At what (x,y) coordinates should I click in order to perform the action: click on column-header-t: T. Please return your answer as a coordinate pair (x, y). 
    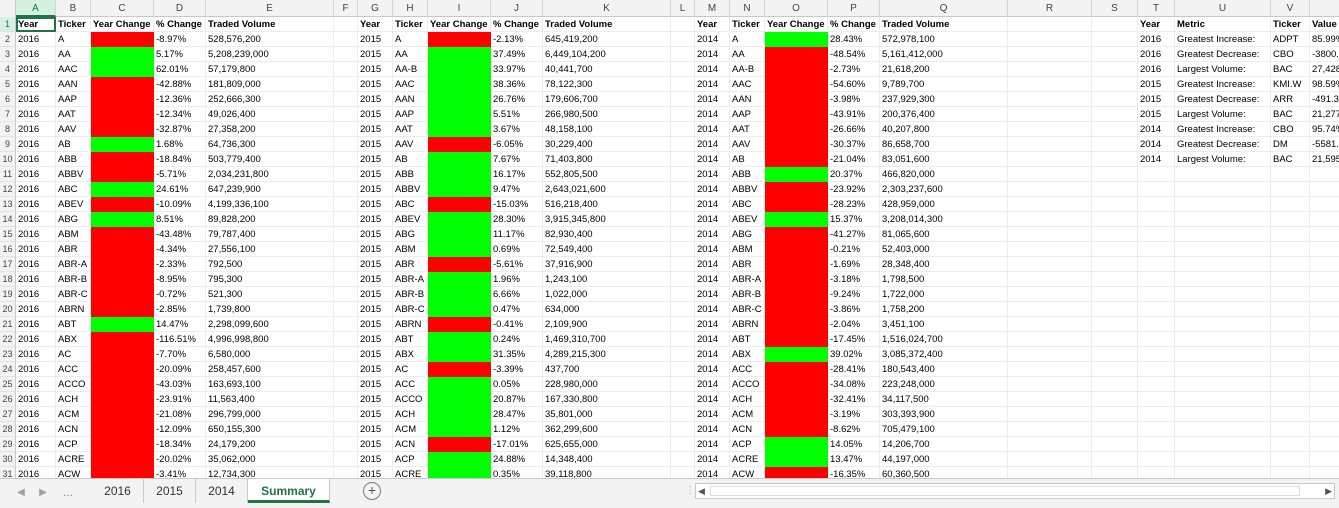
    Looking at the image, I should click on (1156, 8).